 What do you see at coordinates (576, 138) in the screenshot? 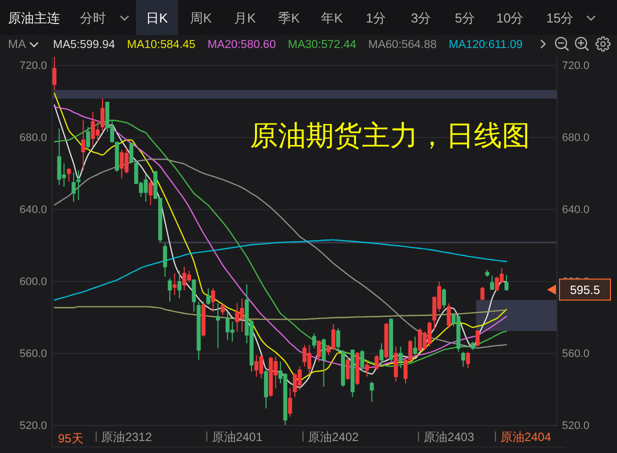
I see `y2-tick-label: 680.0` at bounding box center [576, 138].